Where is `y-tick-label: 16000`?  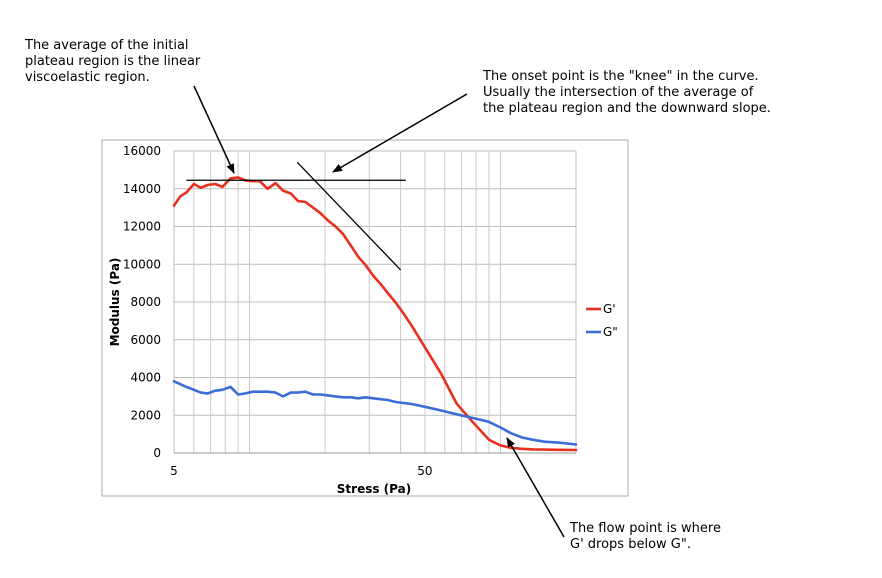 y-tick-label: 16000 is located at coordinates (142, 151).